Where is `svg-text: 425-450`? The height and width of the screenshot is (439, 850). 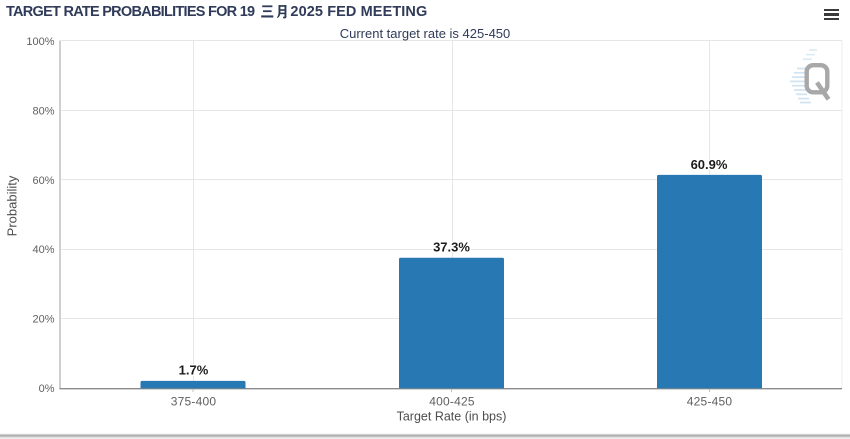
svg-text: 425-450 is located at coordinates (710, 402).